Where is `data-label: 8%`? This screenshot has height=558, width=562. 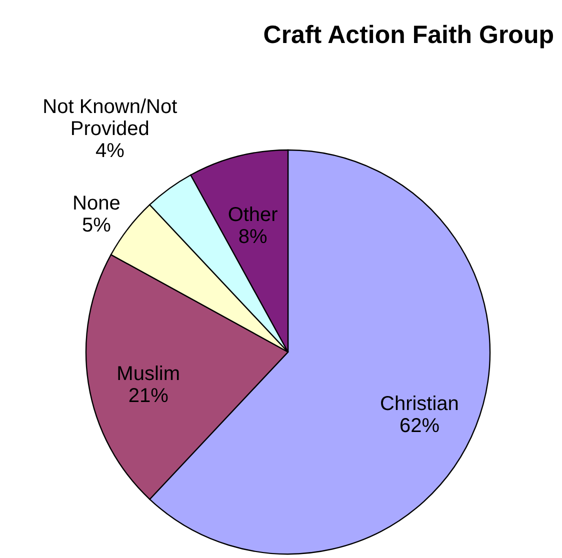
data-label: 8% is located at coordinates (253, 237).